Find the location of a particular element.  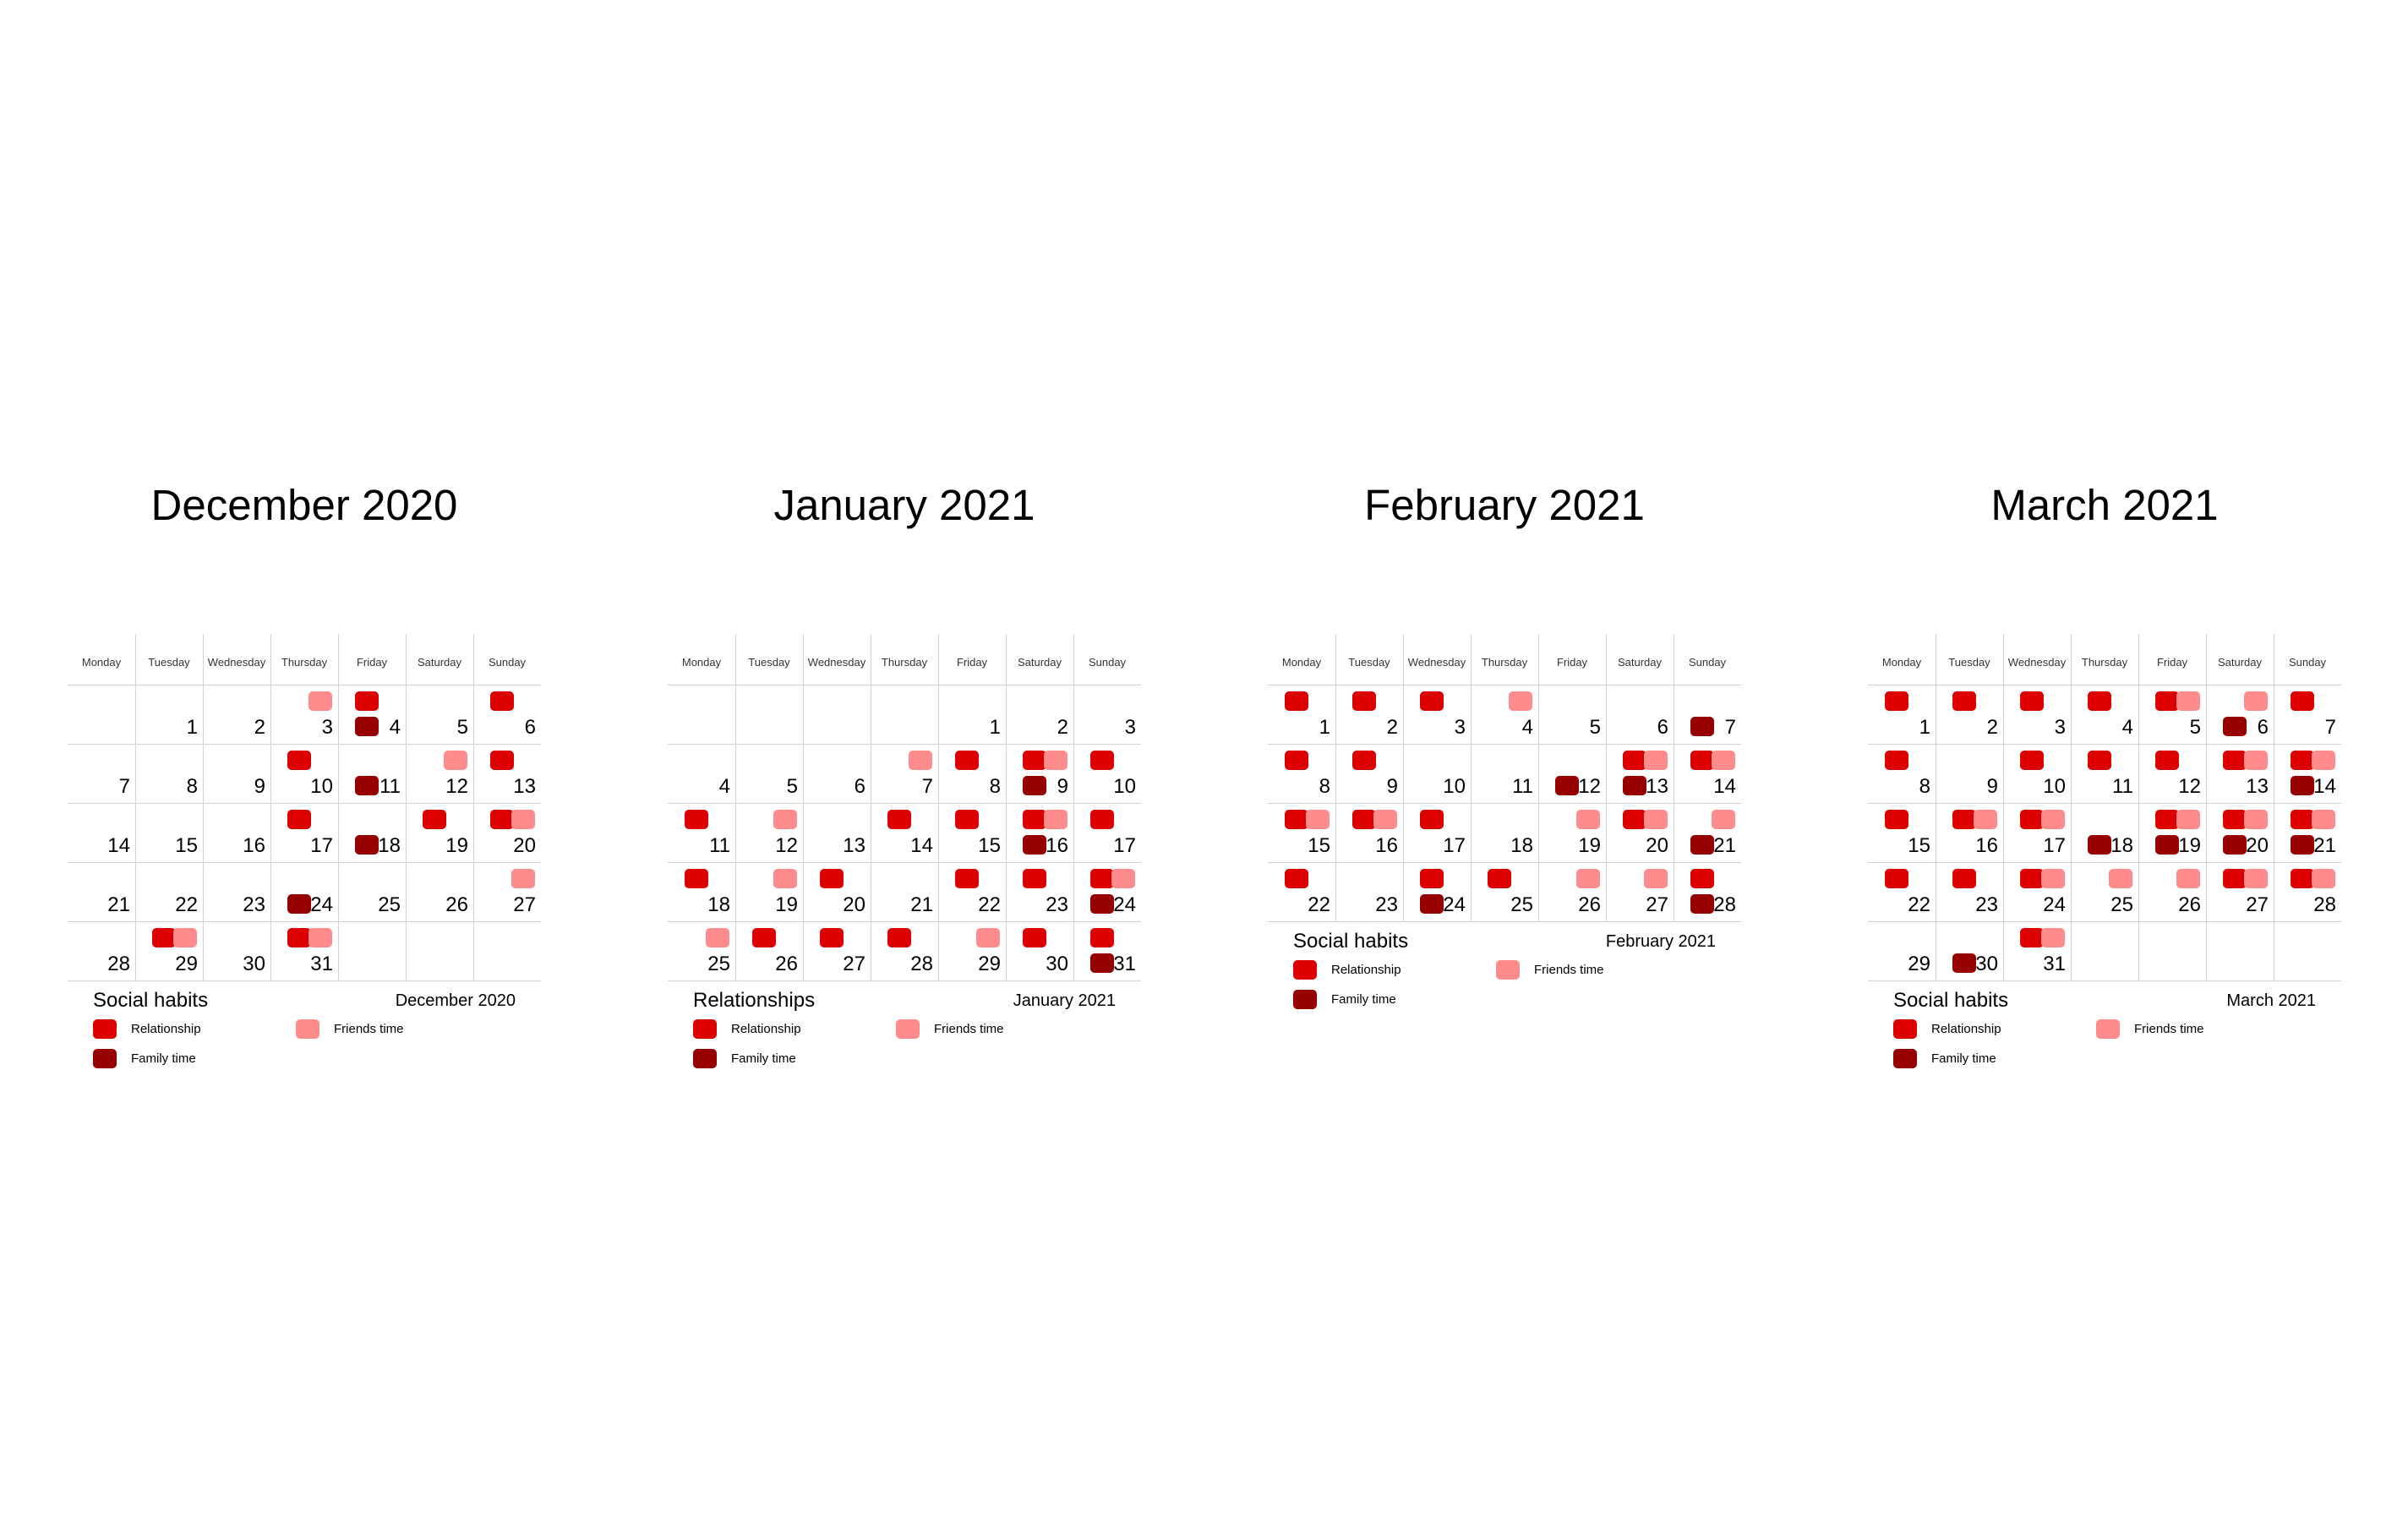

day-number: 1 is located at coordinates (1925, 727).